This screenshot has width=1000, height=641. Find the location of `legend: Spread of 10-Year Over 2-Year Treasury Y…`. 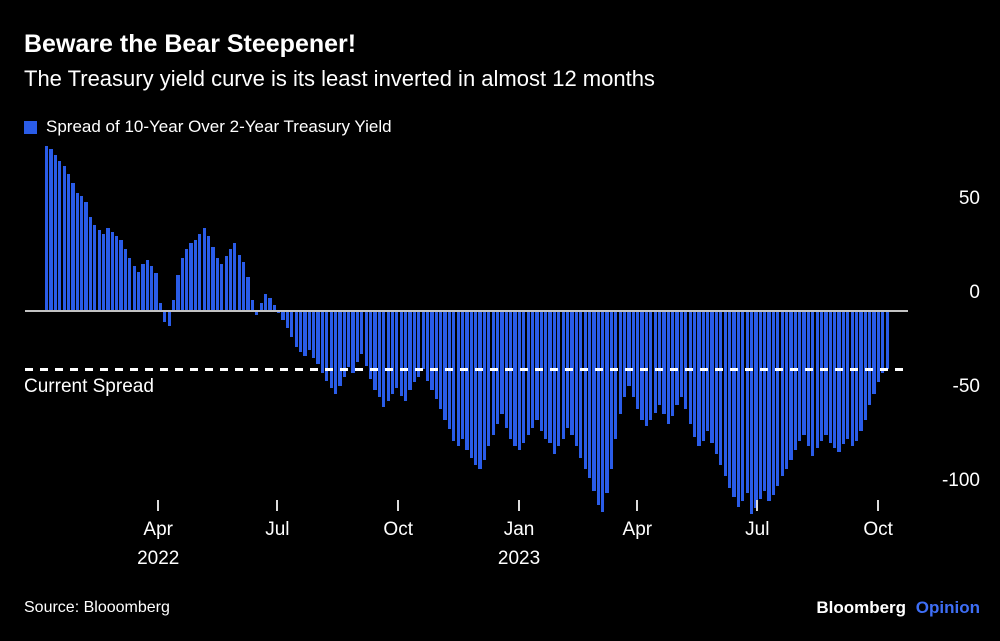

legend: Spread of 10-Year Over 2-Year Treasury Y… is located at coordinates (208, 127).